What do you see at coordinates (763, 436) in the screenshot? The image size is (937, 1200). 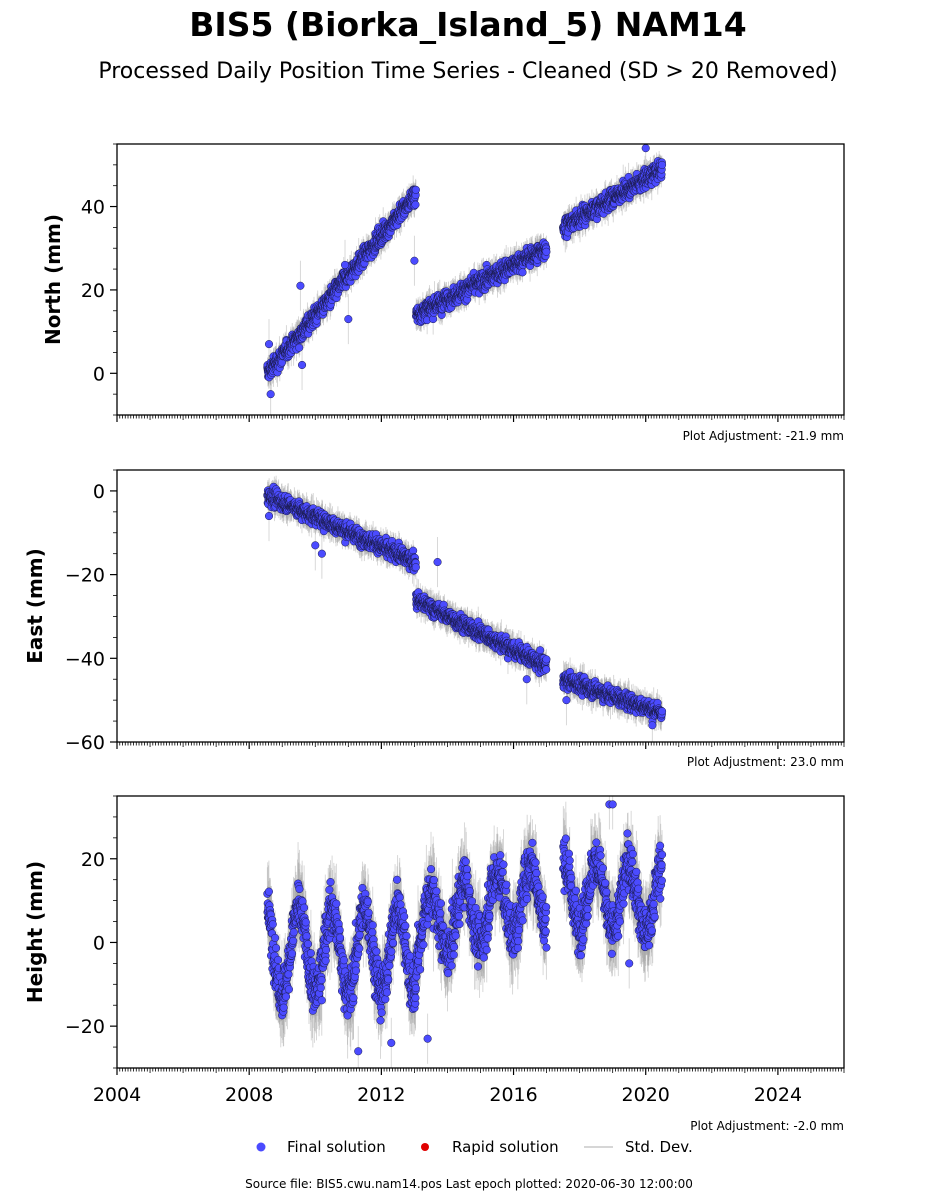 I see `plot-adjustment-note: Plot Adjustment: -21.9 mm` at bounding box center [763, 436].